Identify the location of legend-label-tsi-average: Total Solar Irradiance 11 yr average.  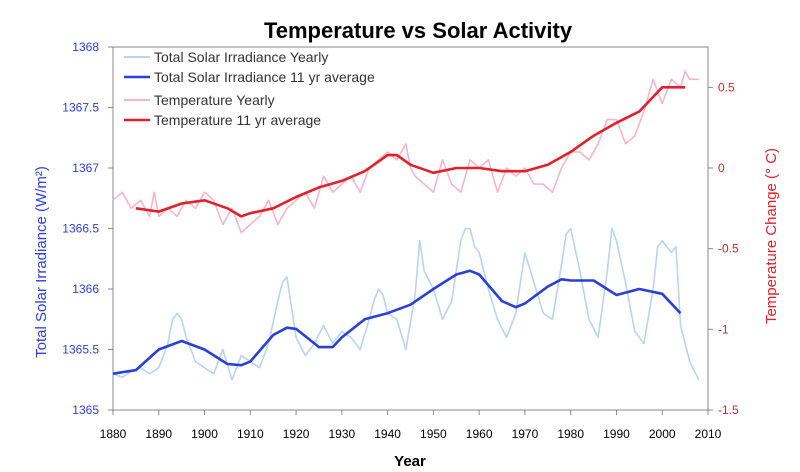
(264, 77).